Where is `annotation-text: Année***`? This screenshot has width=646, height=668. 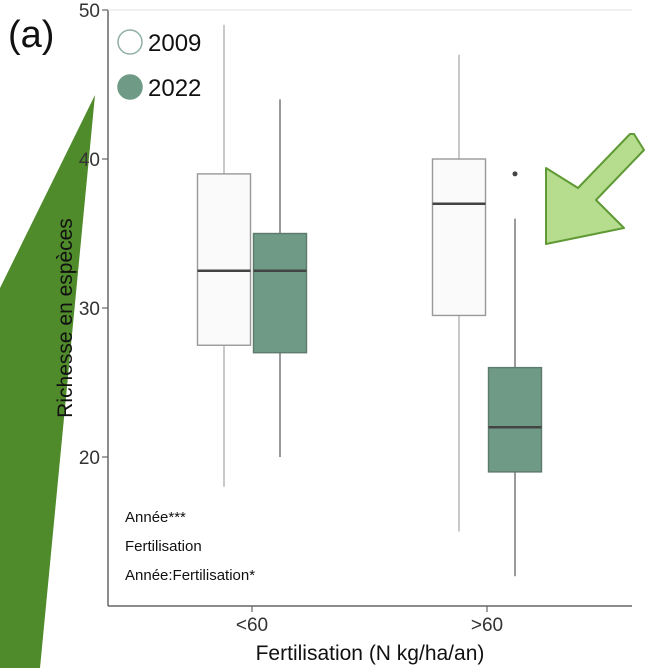 annotation-text: Année*** is located at coordinates (155, 517).